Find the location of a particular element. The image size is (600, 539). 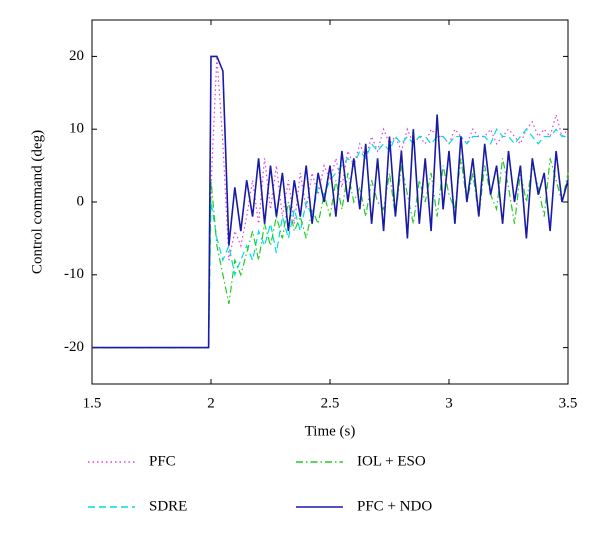

y-tick-label: -10 is located at coordinates (74, 274).